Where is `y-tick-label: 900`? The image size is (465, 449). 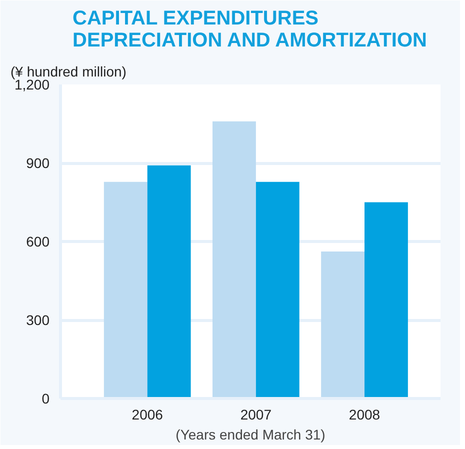 y-tick-label: 900 is located at coordinates (38, 163).